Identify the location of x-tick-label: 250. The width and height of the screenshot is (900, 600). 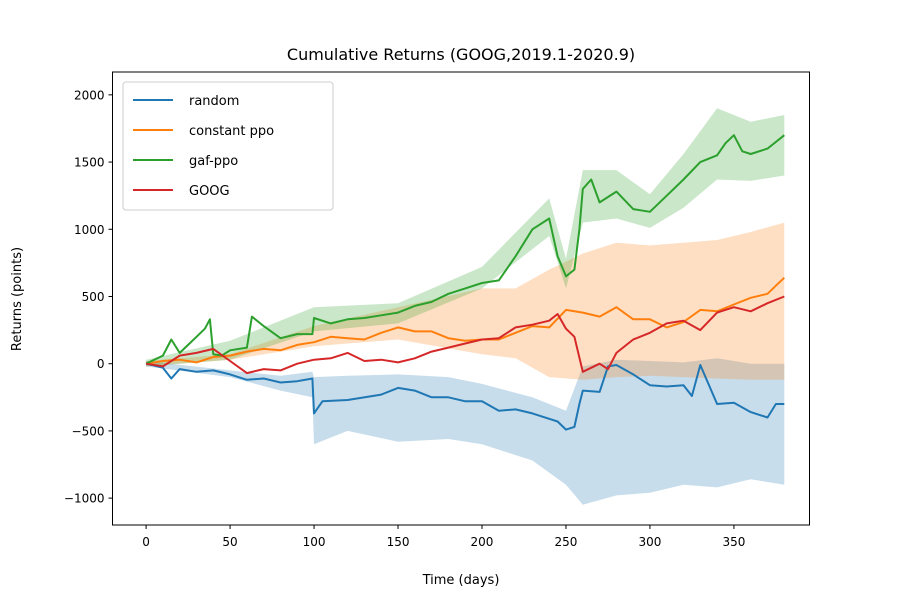
(566, 542).